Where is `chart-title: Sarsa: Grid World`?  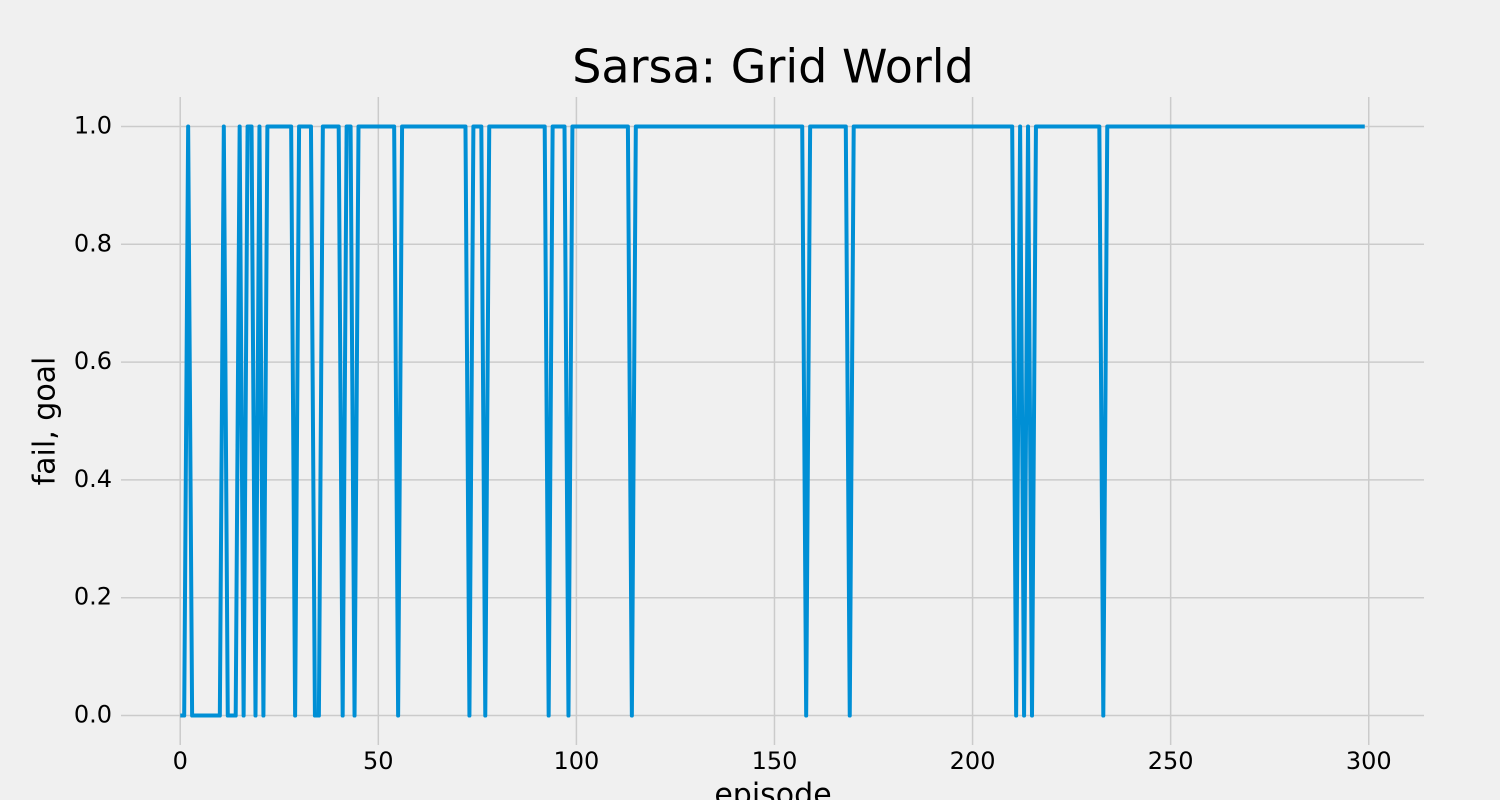 chart-title: Sarsa: Grid World is located at coordinates (773, 67).